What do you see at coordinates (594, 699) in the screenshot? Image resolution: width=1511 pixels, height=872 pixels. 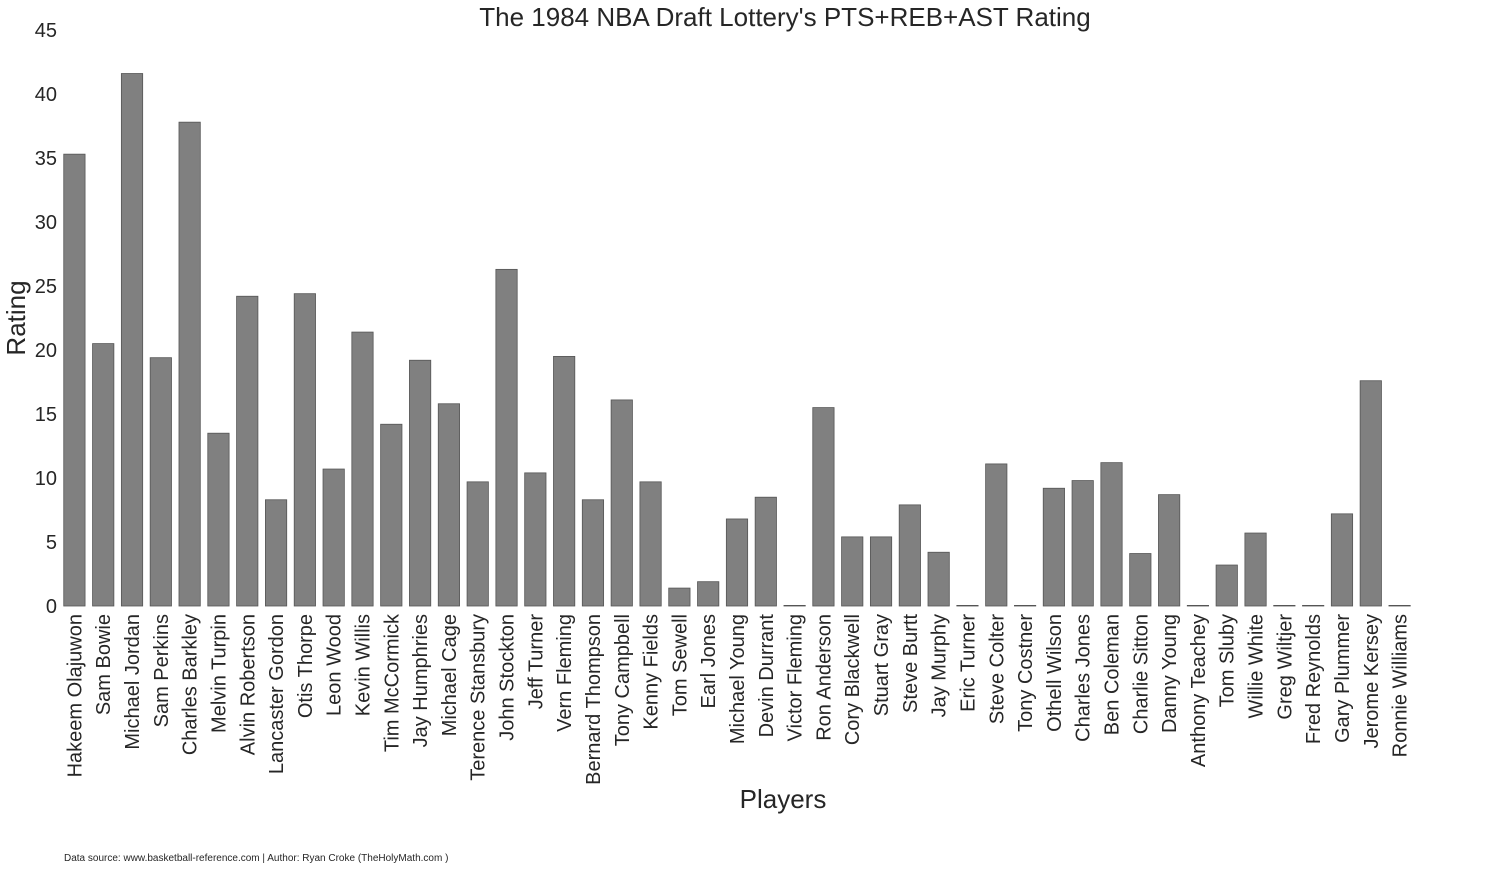 I see `x-tick-label: Bernard Thompson` at bounding box center [594, 699].